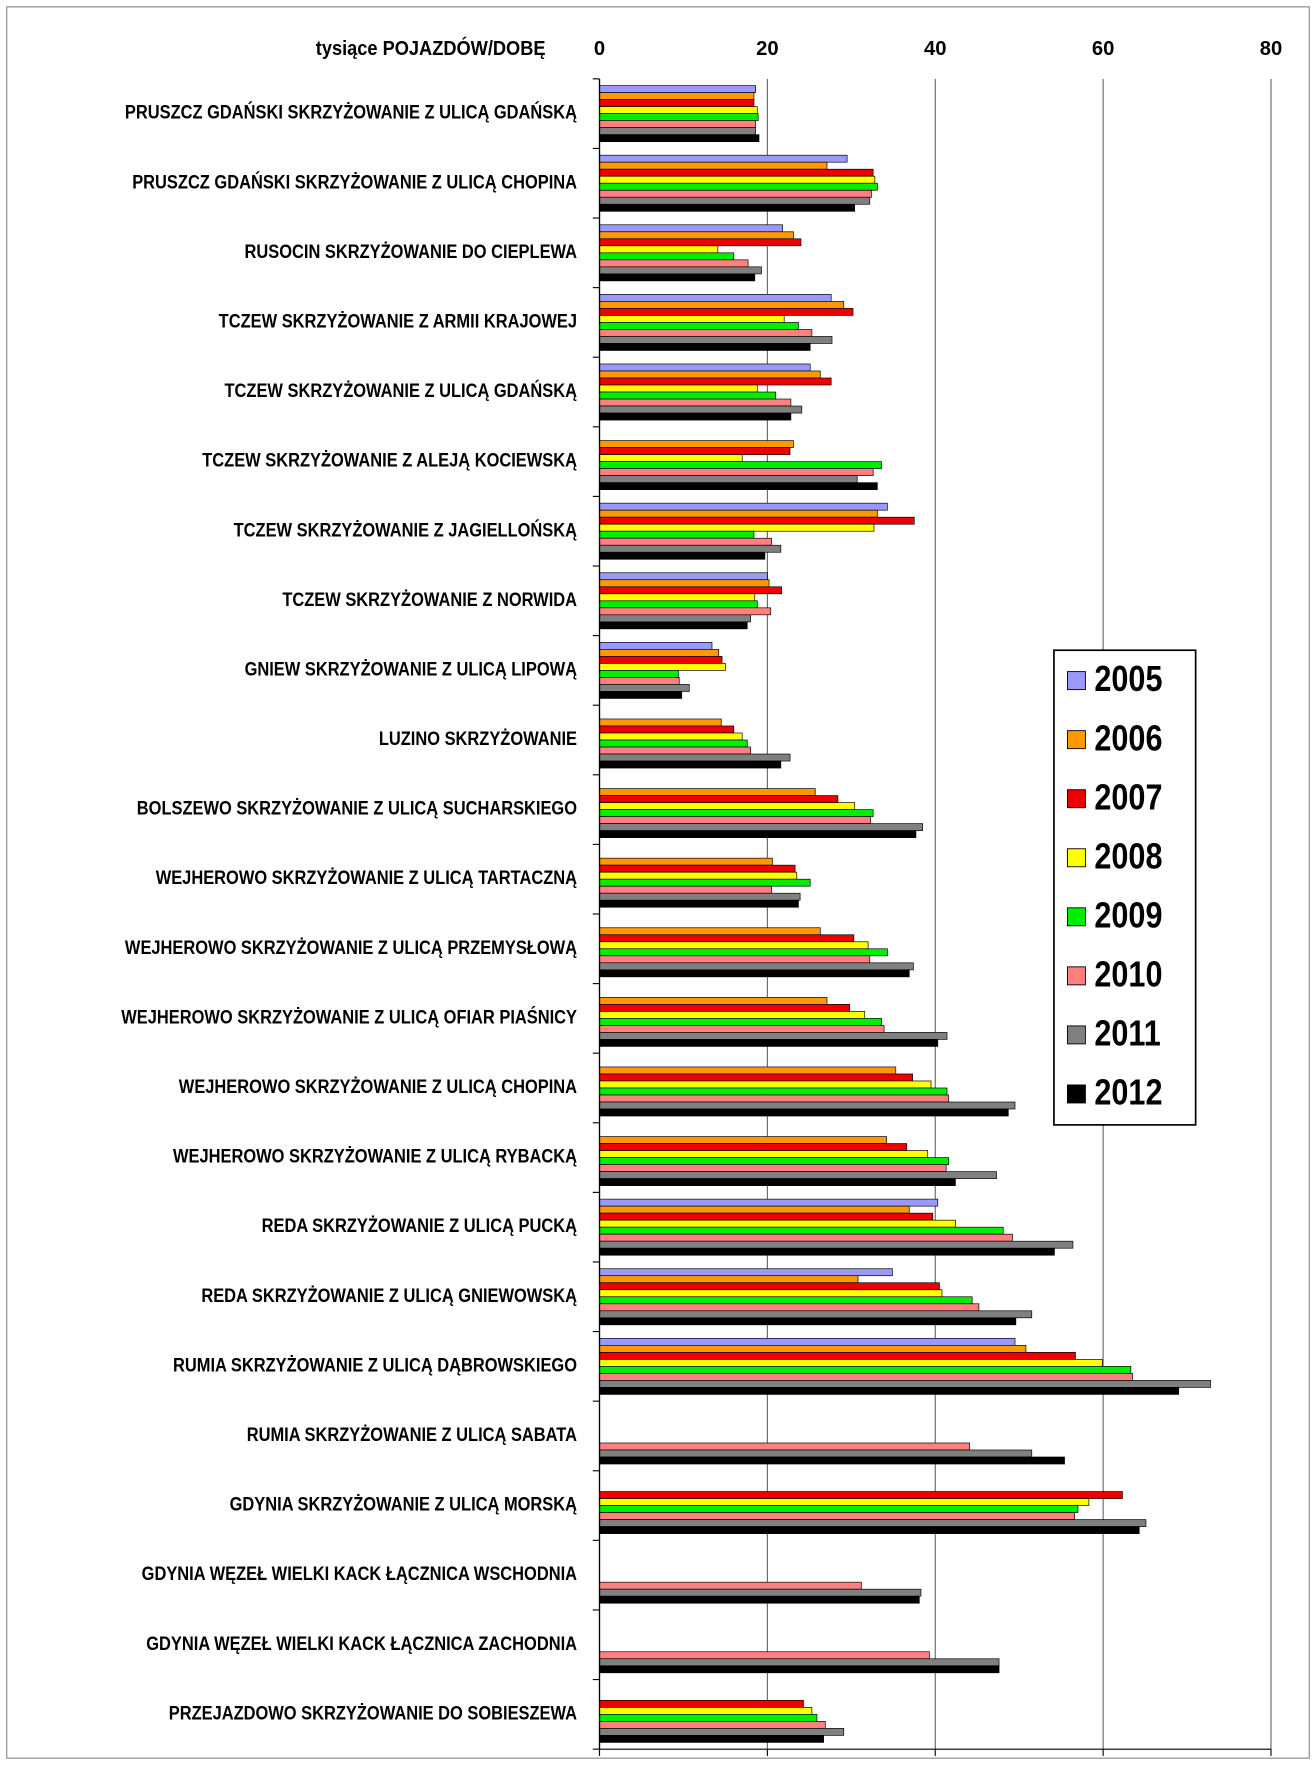 This screenshot has width=1316, height=1765. Describe the element at coordinates (411, 668) in the screenshot. I see `y-tick-label: GNIEW SKRZYŻOWANIE Z ULICĄ LIPOWĄ` at that location.